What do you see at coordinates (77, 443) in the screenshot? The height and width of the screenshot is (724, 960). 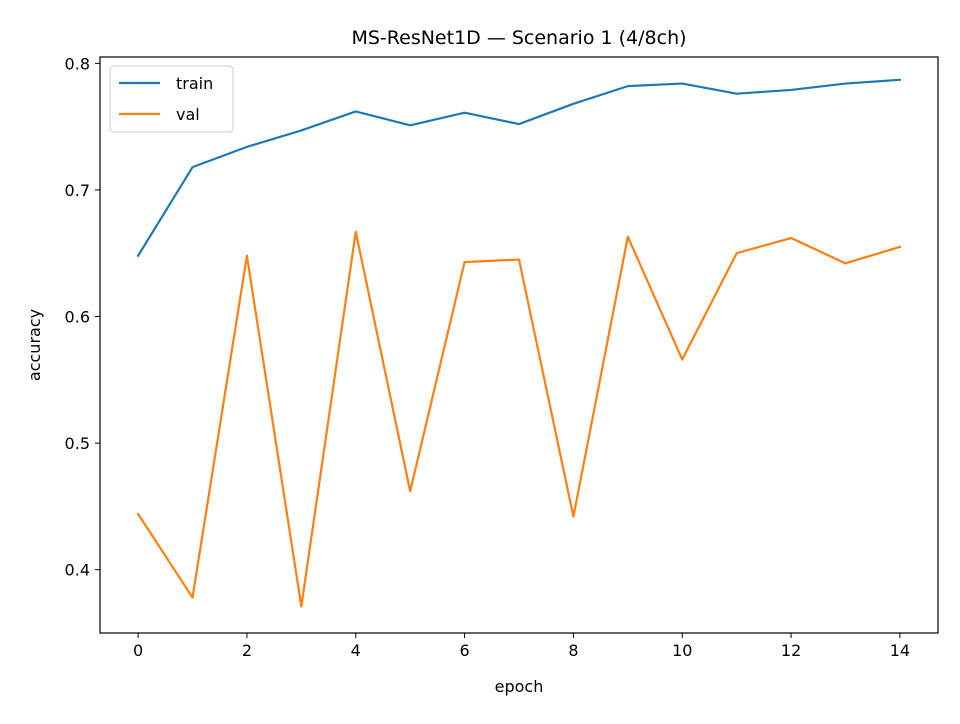 I see `y-tick-label: 0.5` at bounding box center [77, 443].